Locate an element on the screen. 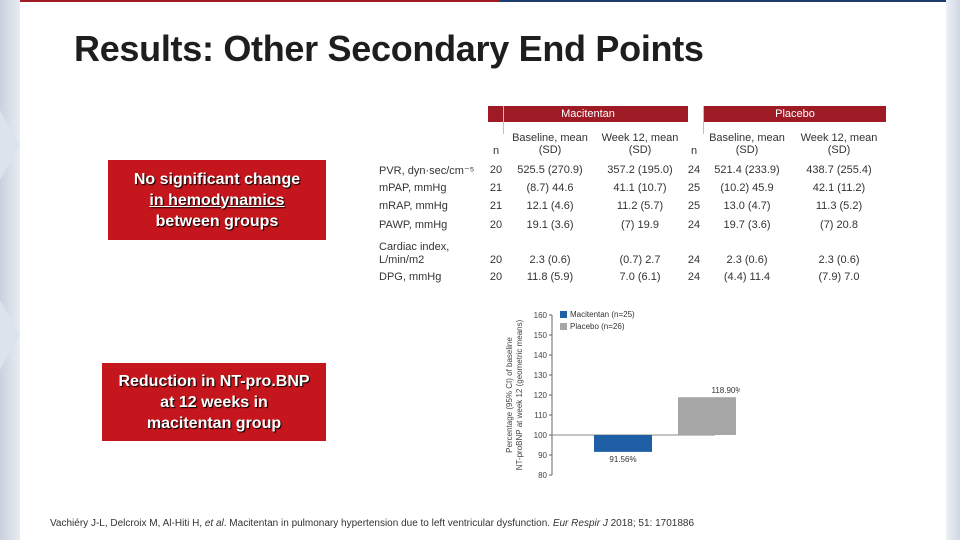 The image size is (960, 540). citation-journal: Eur Respir J is located at coordinates (580, 523).